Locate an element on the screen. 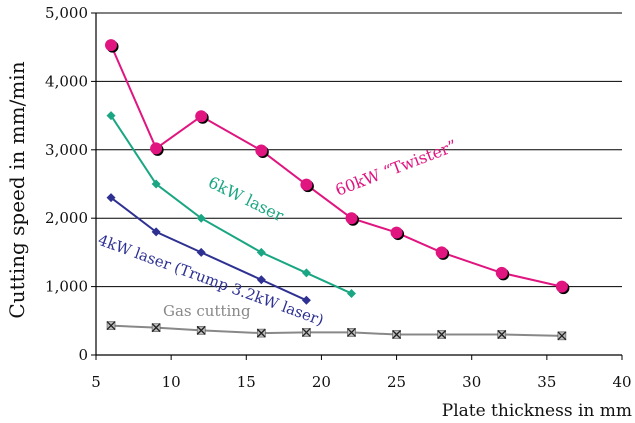 The width and height of the screenshot is (635, 423). x-tick-label: 20 is located at coordinates (321, 382).